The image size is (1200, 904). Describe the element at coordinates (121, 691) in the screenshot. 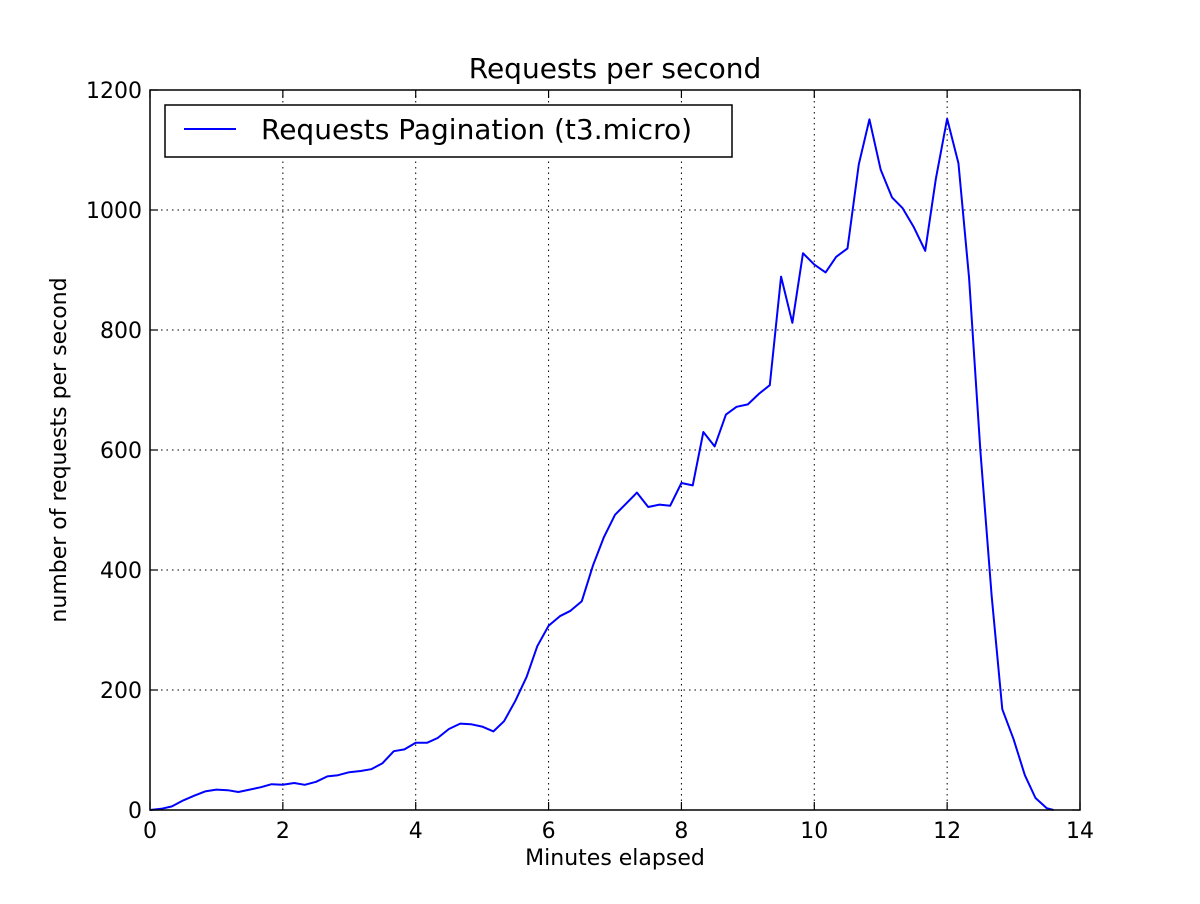

I see `y-tick-label: 200` at that location.